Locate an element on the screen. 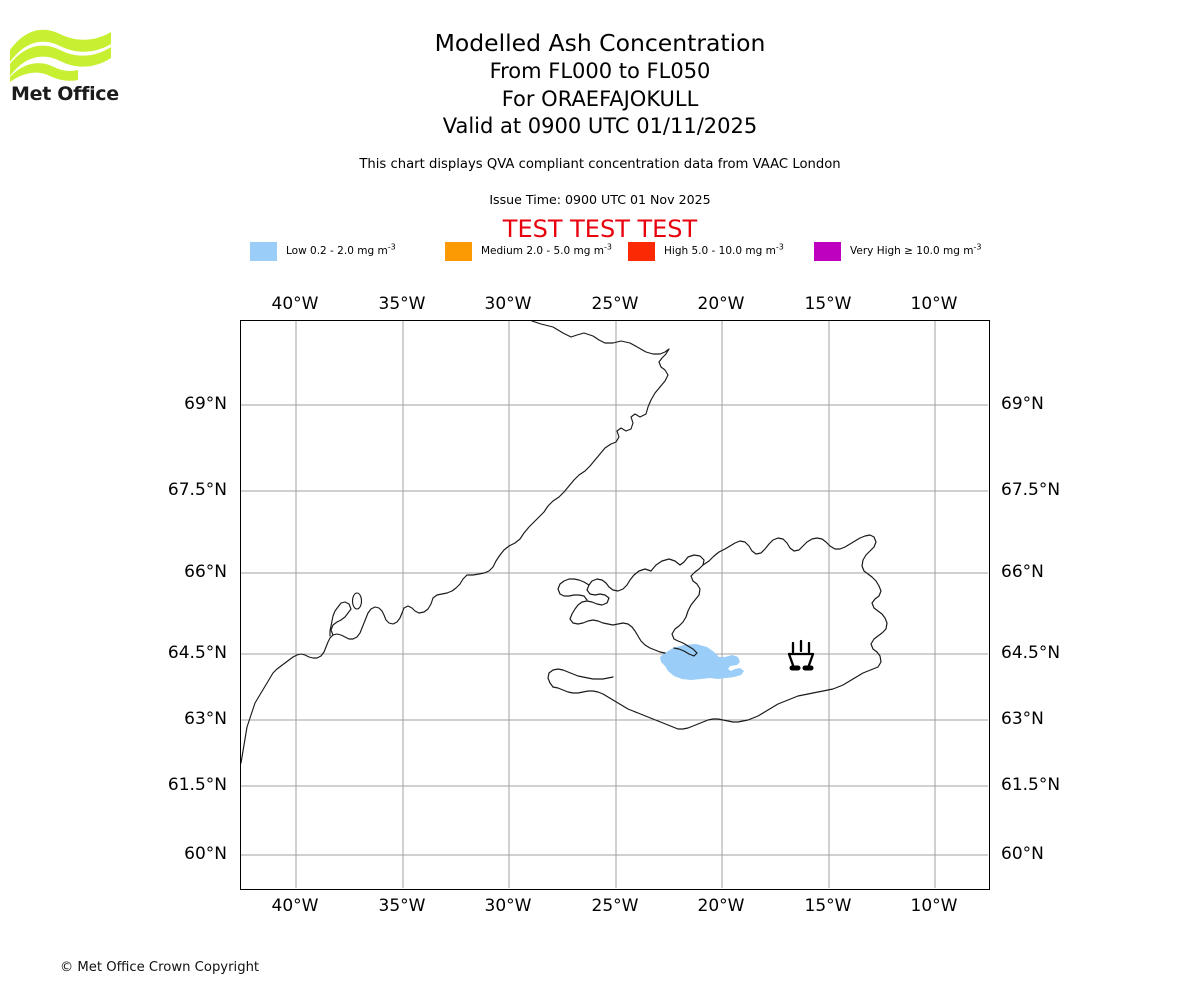  lat-tick-left-3: 64.5°N is located at coordinates (197, 653).